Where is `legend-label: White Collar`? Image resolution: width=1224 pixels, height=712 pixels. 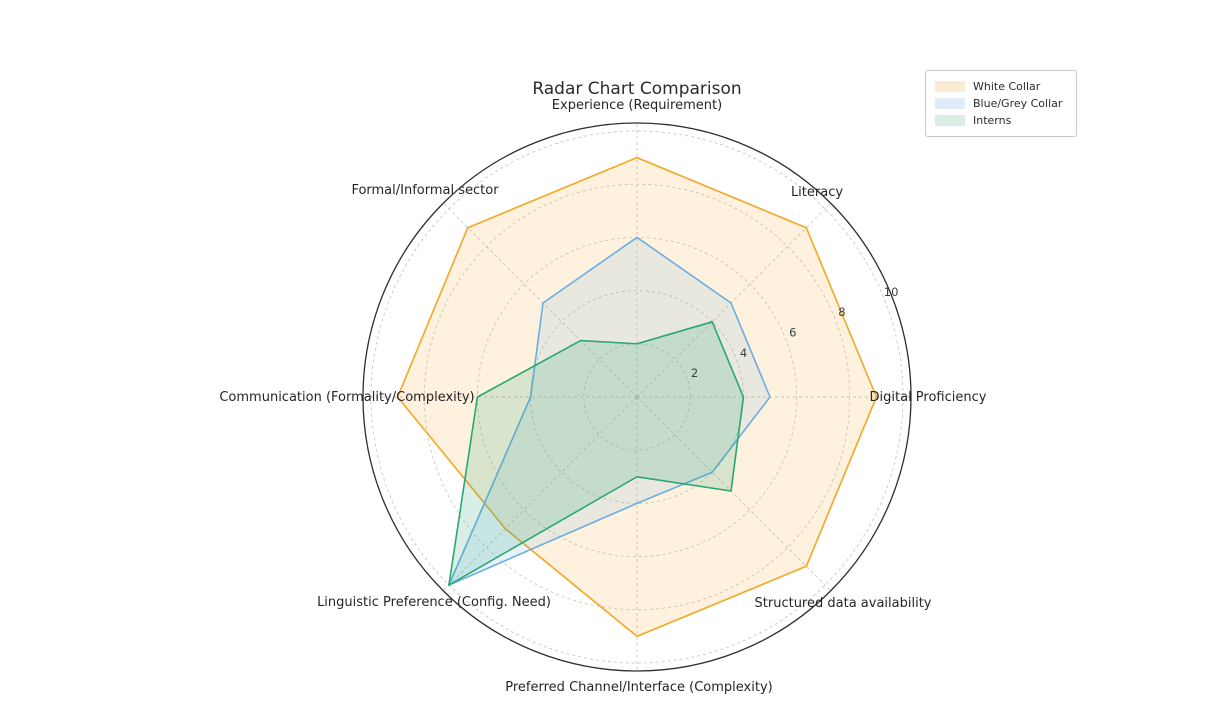
legend-label: White Collar is located at coordinates (1007, 86).